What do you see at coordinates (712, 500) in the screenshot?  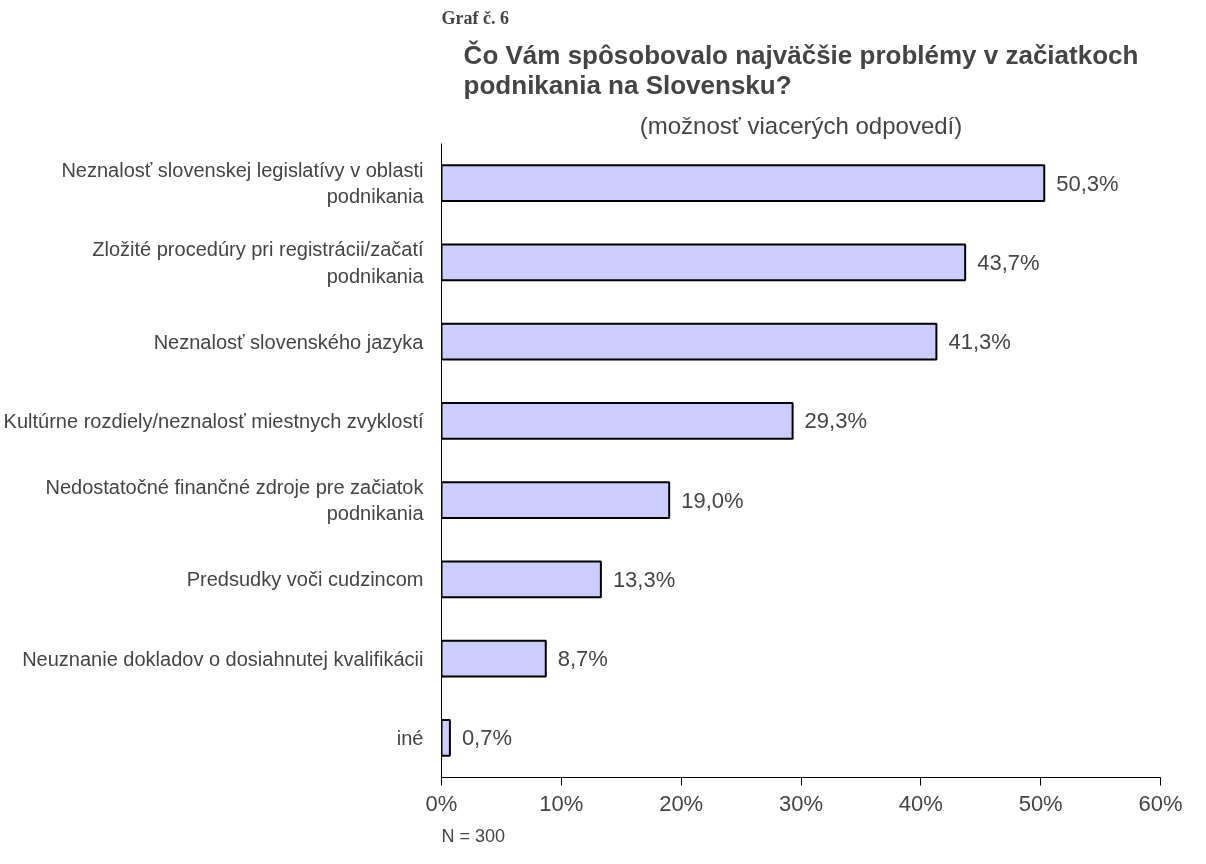 I see `data-label: 19,0%` at bounding box center [712, 500].